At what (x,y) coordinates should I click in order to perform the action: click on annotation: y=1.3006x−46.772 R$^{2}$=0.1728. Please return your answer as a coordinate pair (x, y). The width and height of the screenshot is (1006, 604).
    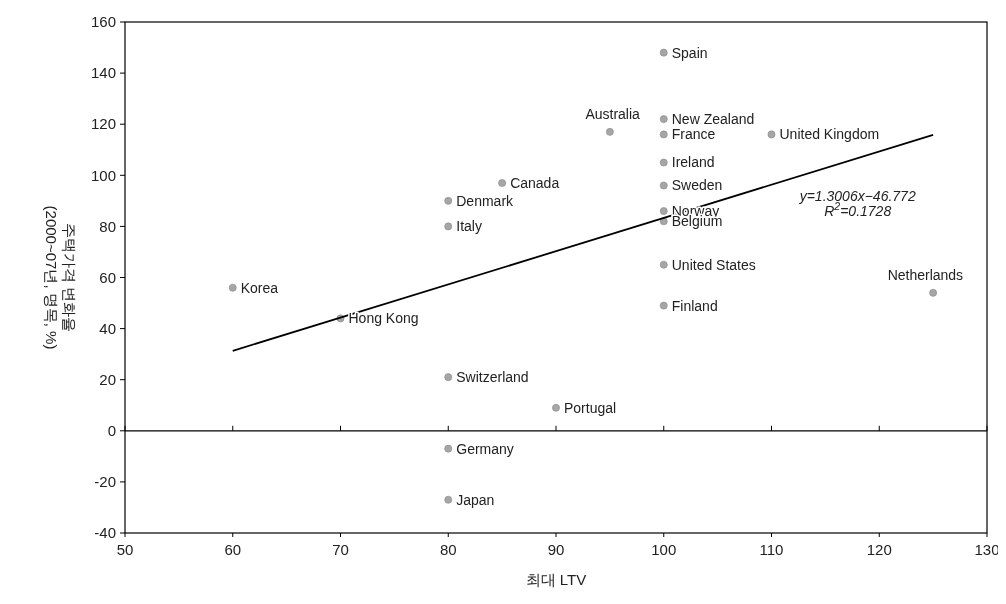
    Looking at the image, I should click on (857, 203).